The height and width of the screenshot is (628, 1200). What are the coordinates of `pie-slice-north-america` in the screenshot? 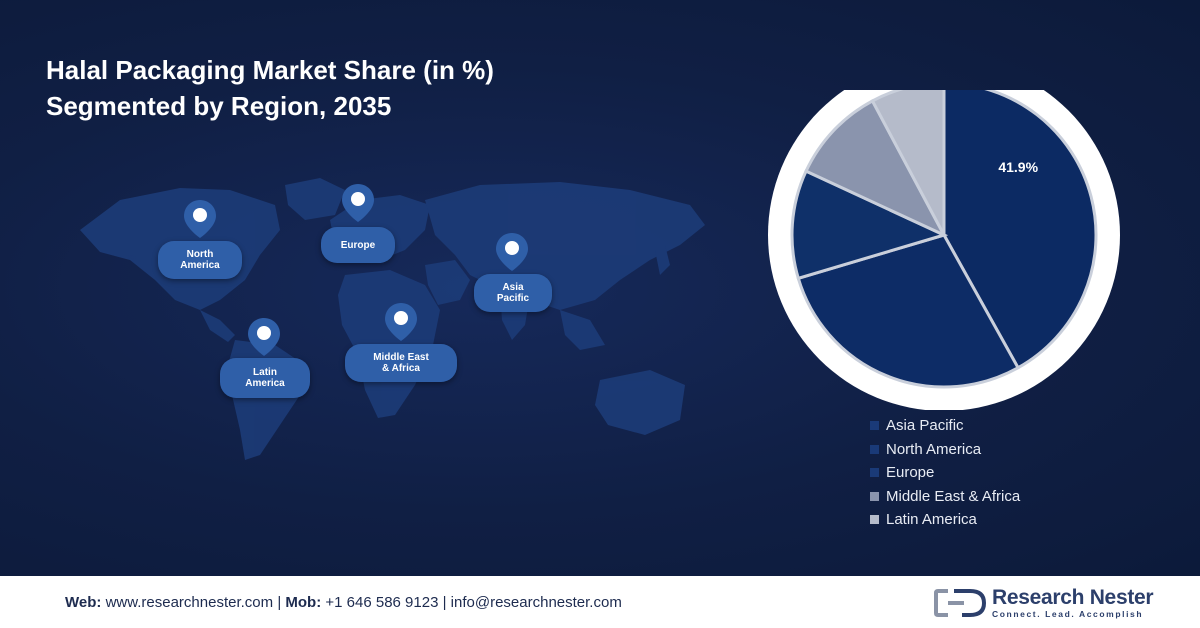 It's located at (908, 311).